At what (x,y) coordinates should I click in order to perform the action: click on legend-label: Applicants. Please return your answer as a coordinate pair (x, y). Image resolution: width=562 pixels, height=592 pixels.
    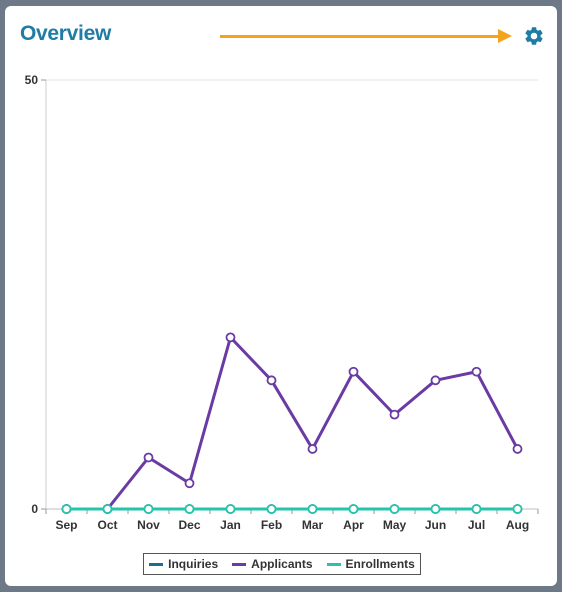
    Looking at the image, I should click on (282, 564).